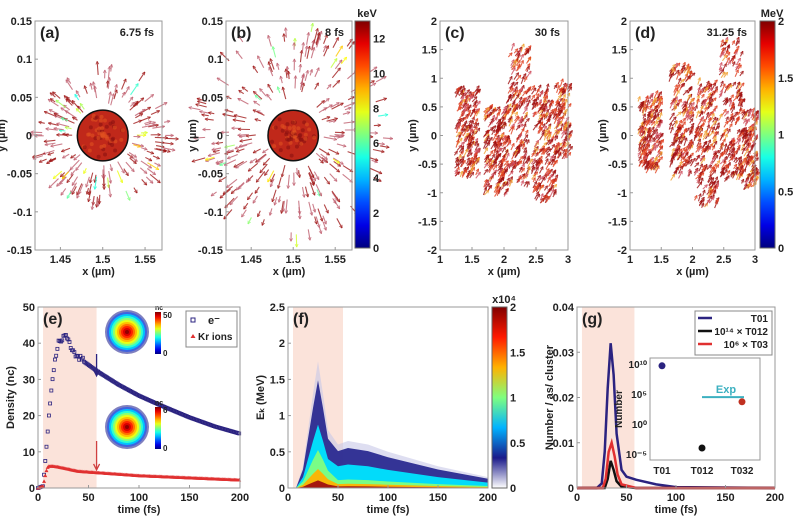 This screenshot has width=800, height=520. What do you see at coordinates (630, 260) in the screenshot?
I see `x-tick-label: 1` at bounding box center [630, 260].